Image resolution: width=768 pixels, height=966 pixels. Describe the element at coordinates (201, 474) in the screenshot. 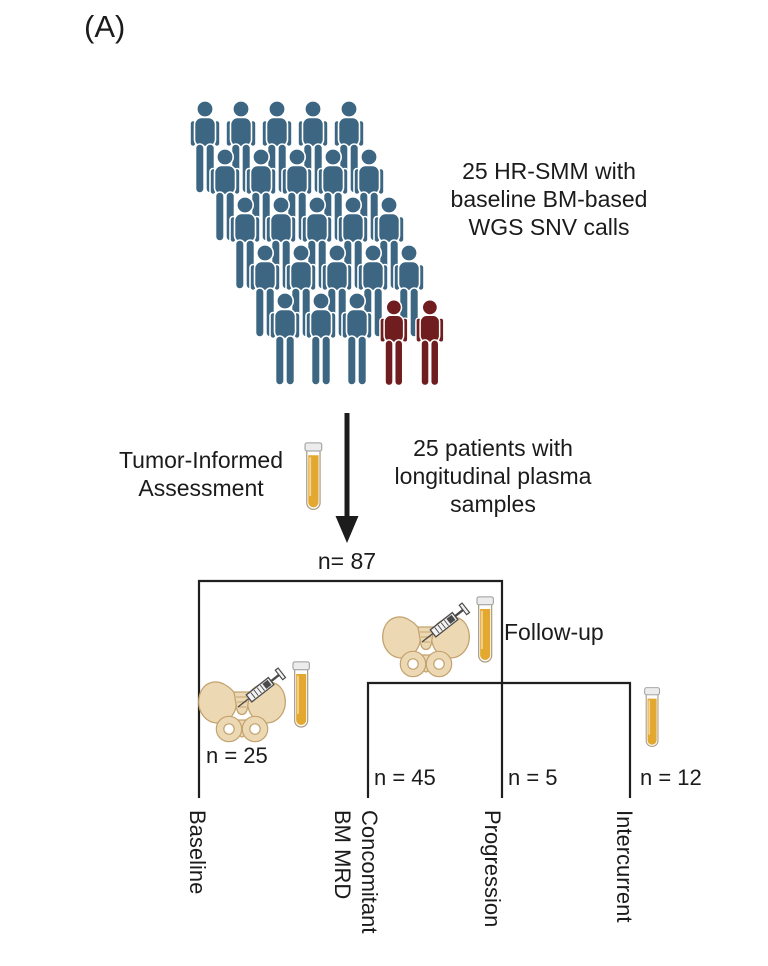

I see `assessment-annotation: Tumor-Informed Assessment` at that location.